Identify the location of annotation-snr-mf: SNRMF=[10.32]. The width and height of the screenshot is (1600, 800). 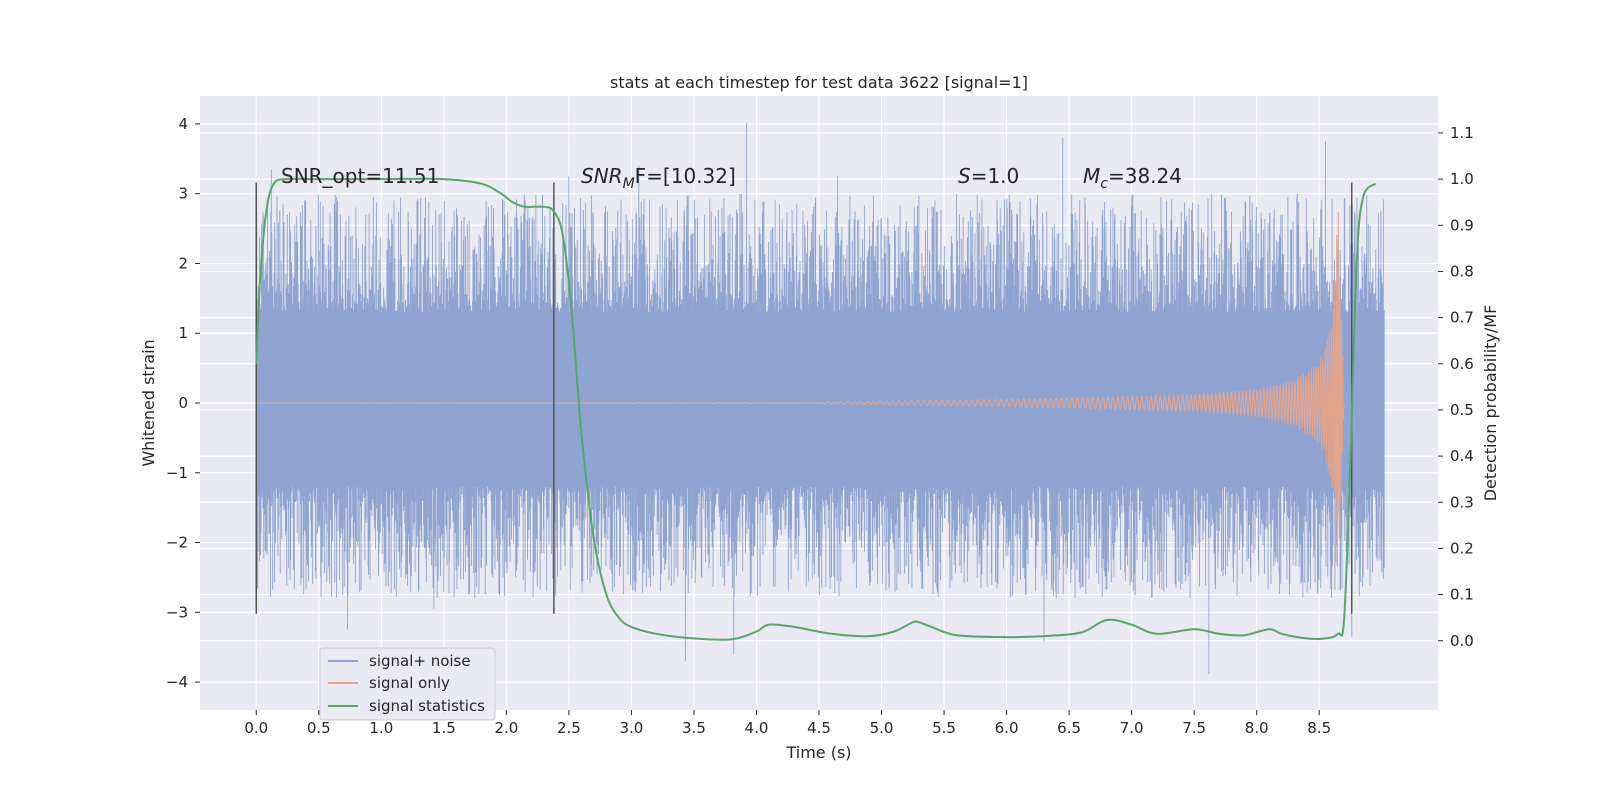
(658, 178).